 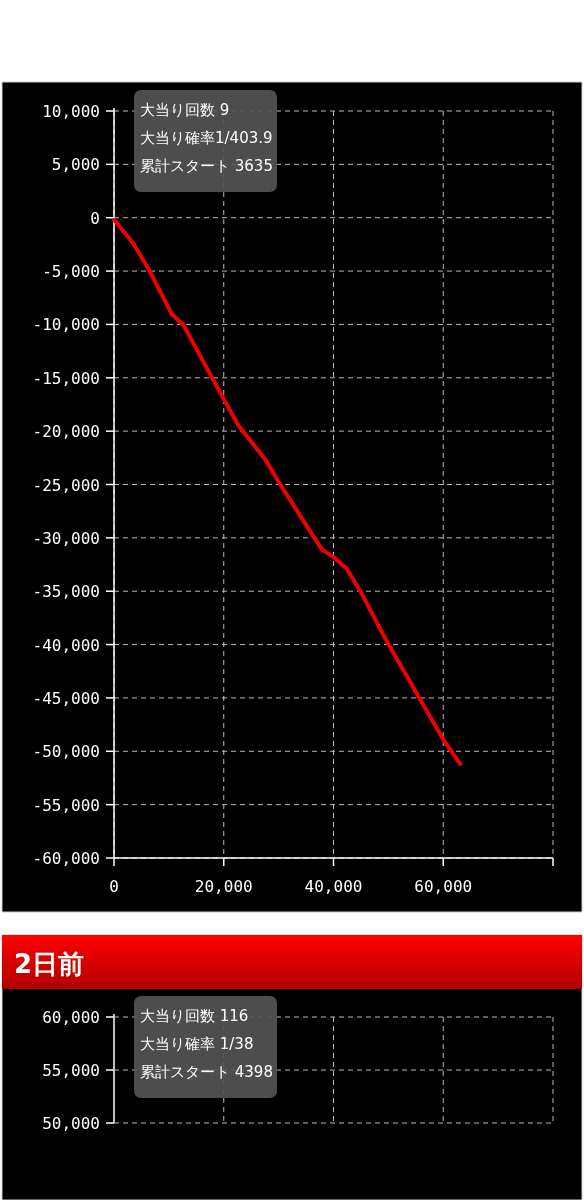 I want to click on annotation: 大当り回数 9, so click(x=185, y=110).